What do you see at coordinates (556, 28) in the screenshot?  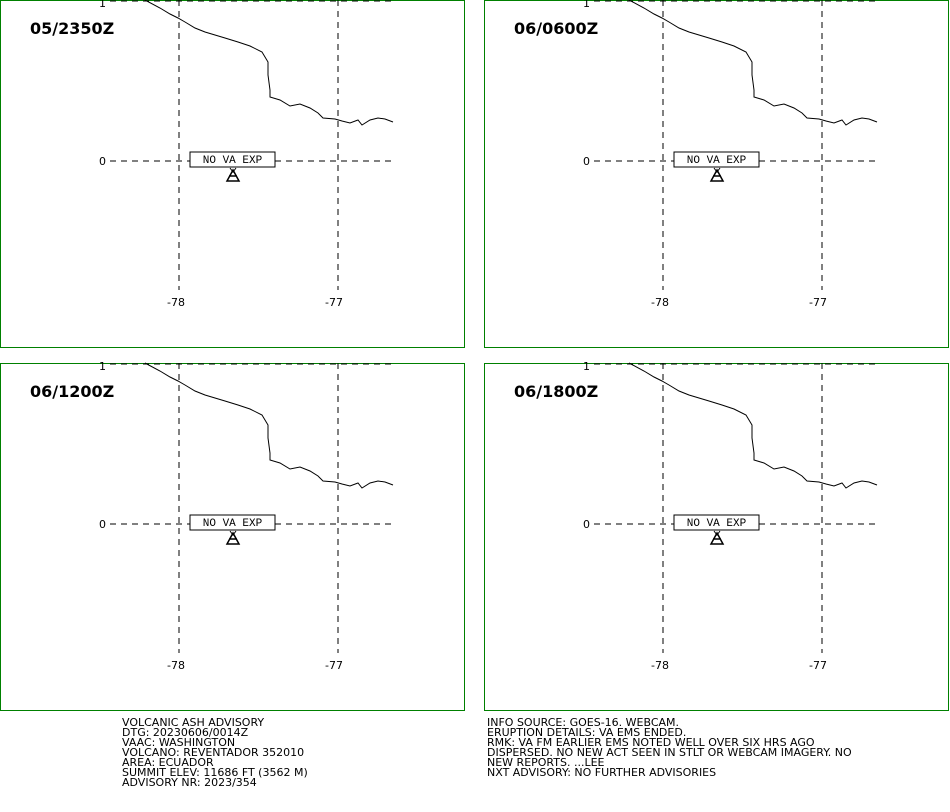 I see `time-label: 06/0600Z` at bounding box center [556, 28].